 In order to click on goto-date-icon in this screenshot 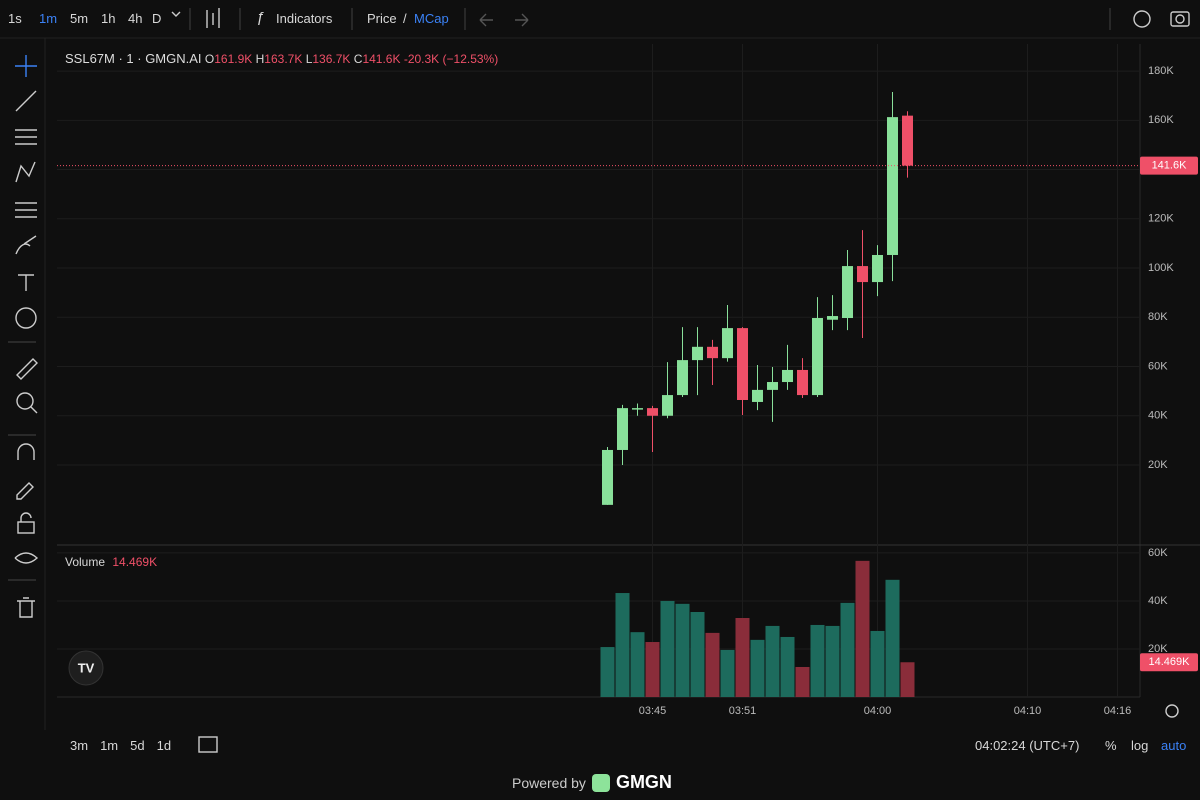, I will do `click(208, 744)`.